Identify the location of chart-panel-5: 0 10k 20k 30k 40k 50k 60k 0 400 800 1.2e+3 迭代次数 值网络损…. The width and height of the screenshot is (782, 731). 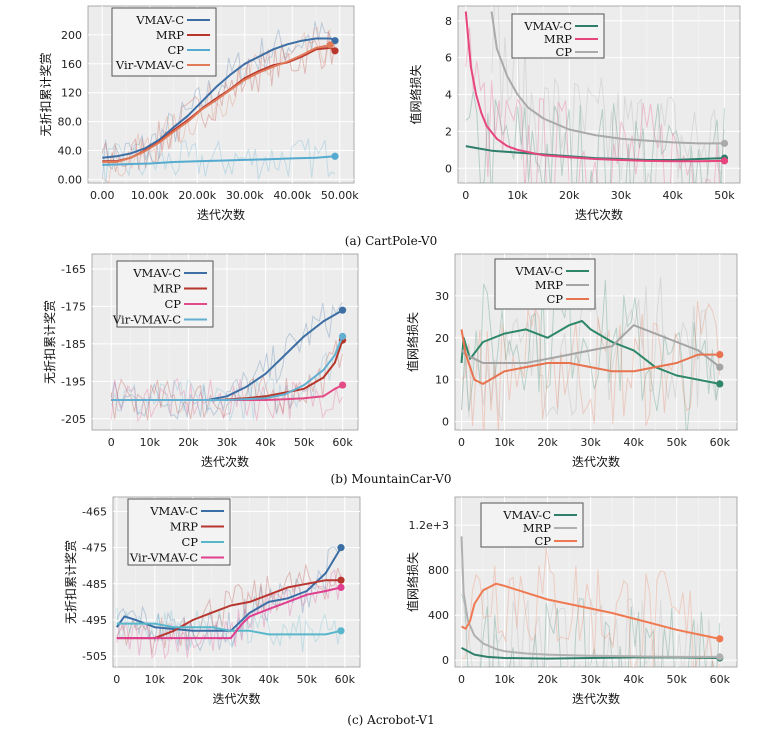
(571, 601).